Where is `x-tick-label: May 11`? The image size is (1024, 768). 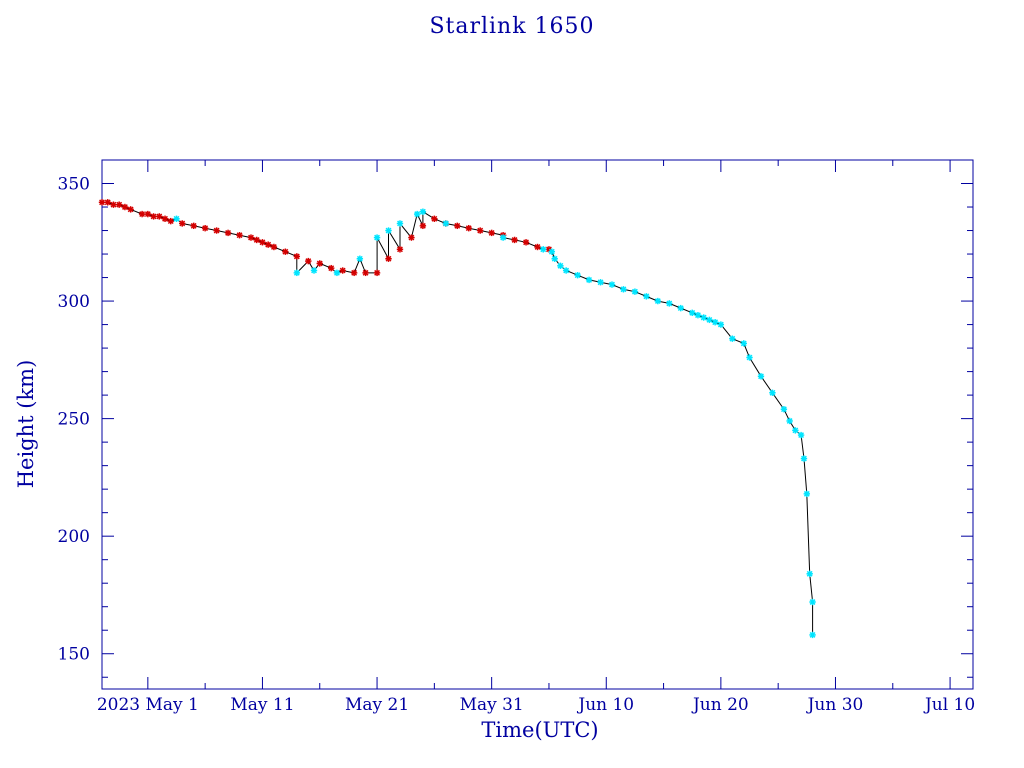 x-tick-label: May 11 is located at coordinates (262, 705).